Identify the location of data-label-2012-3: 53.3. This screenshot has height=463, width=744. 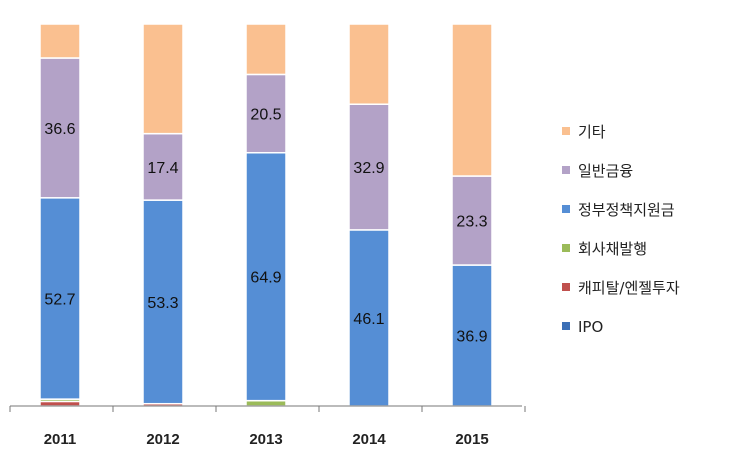
(162, 303).